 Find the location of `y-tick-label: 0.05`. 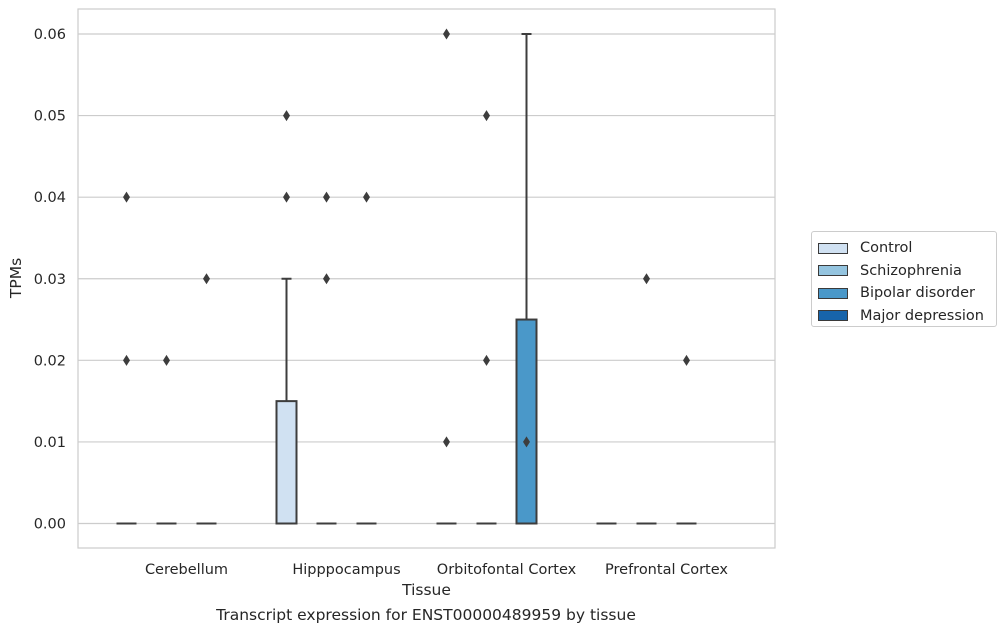

y-tick-label: 0.05 is located at coordinates (50, 117).